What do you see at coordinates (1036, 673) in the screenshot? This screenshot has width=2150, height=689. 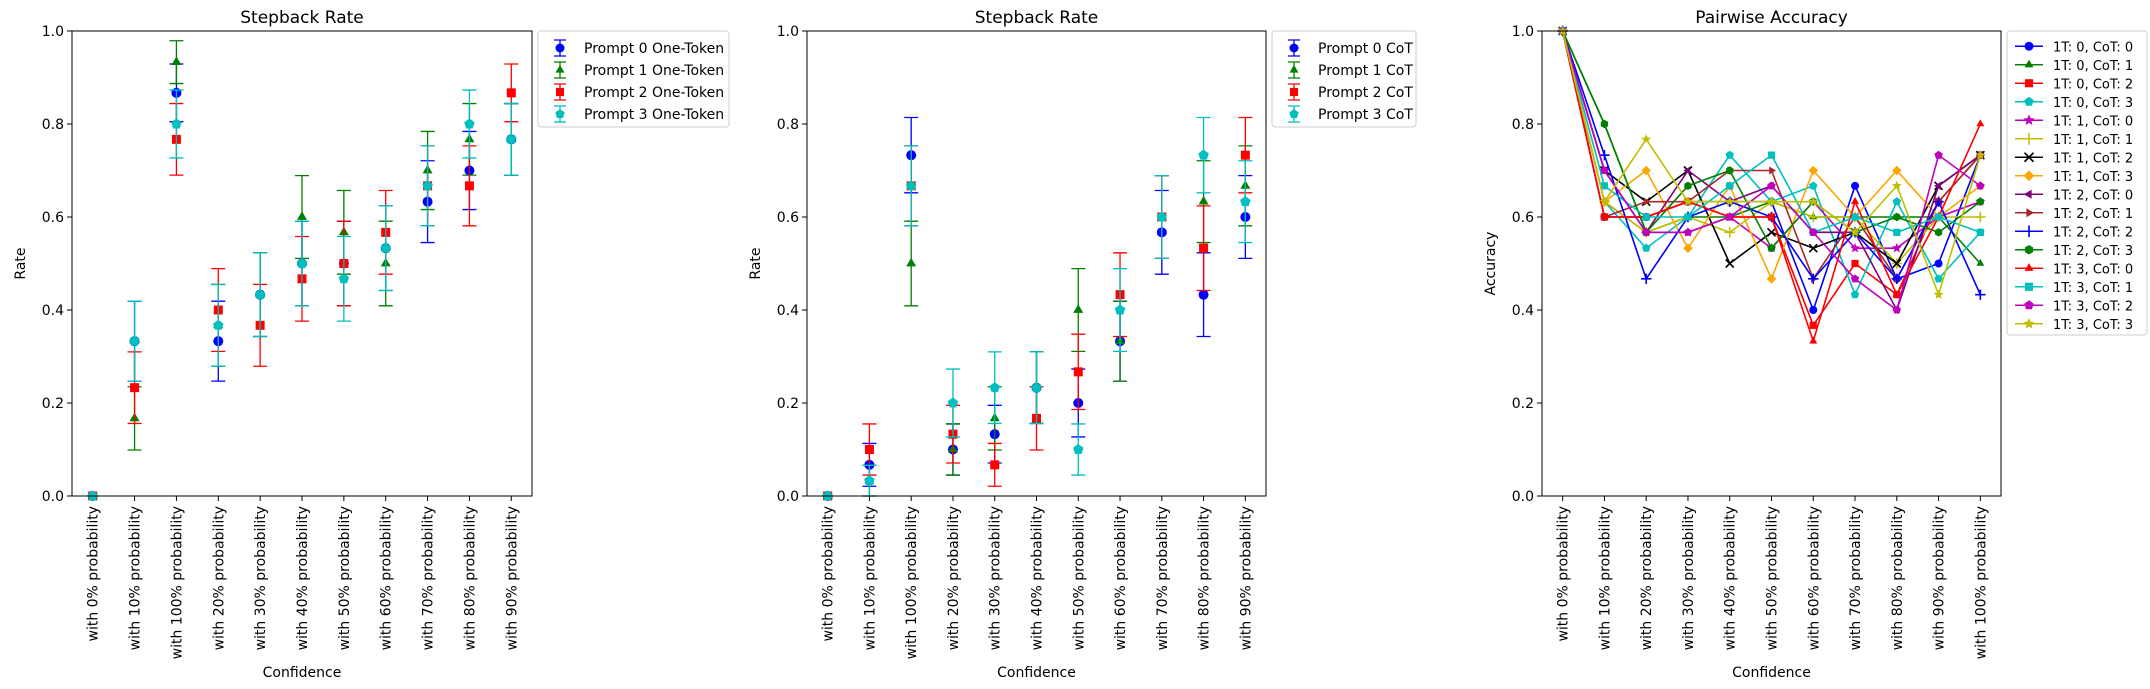 I see `x-axis-label: Confidence` at bounding box center [1036, 673].